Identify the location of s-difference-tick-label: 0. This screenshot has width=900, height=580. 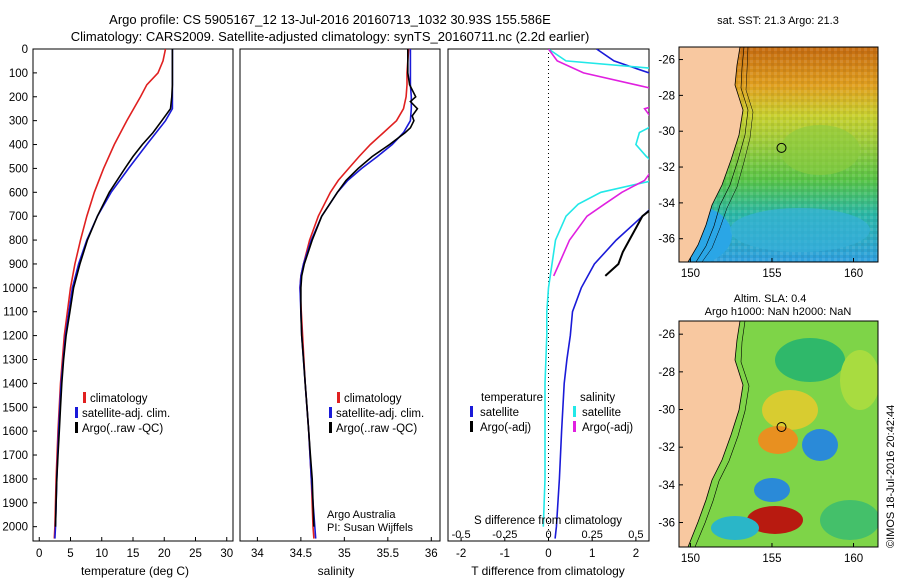
(548, 535).